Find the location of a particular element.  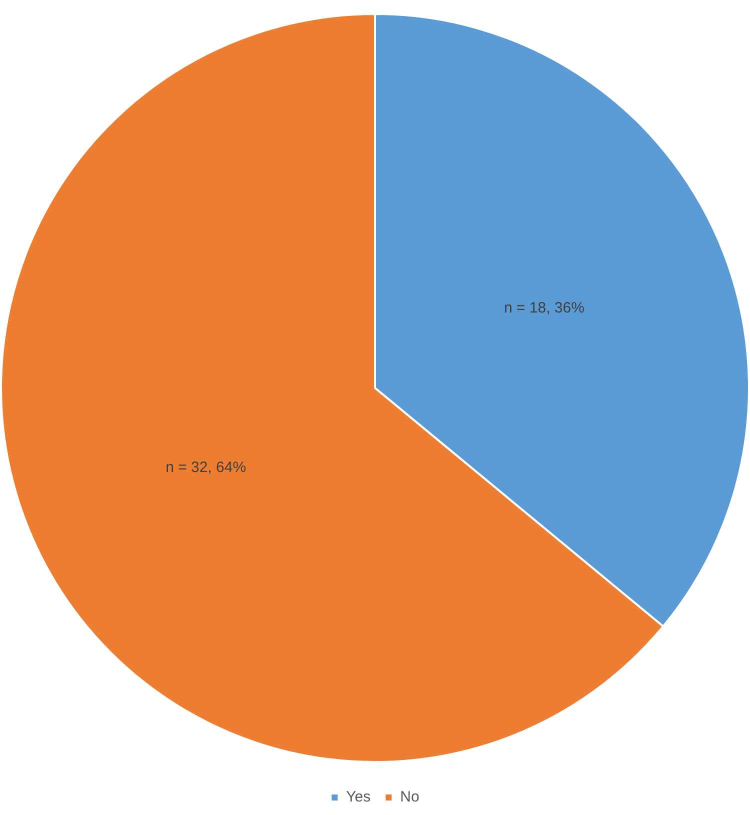

data-label: n = 18, 36% is located at coordinates (544, 308).